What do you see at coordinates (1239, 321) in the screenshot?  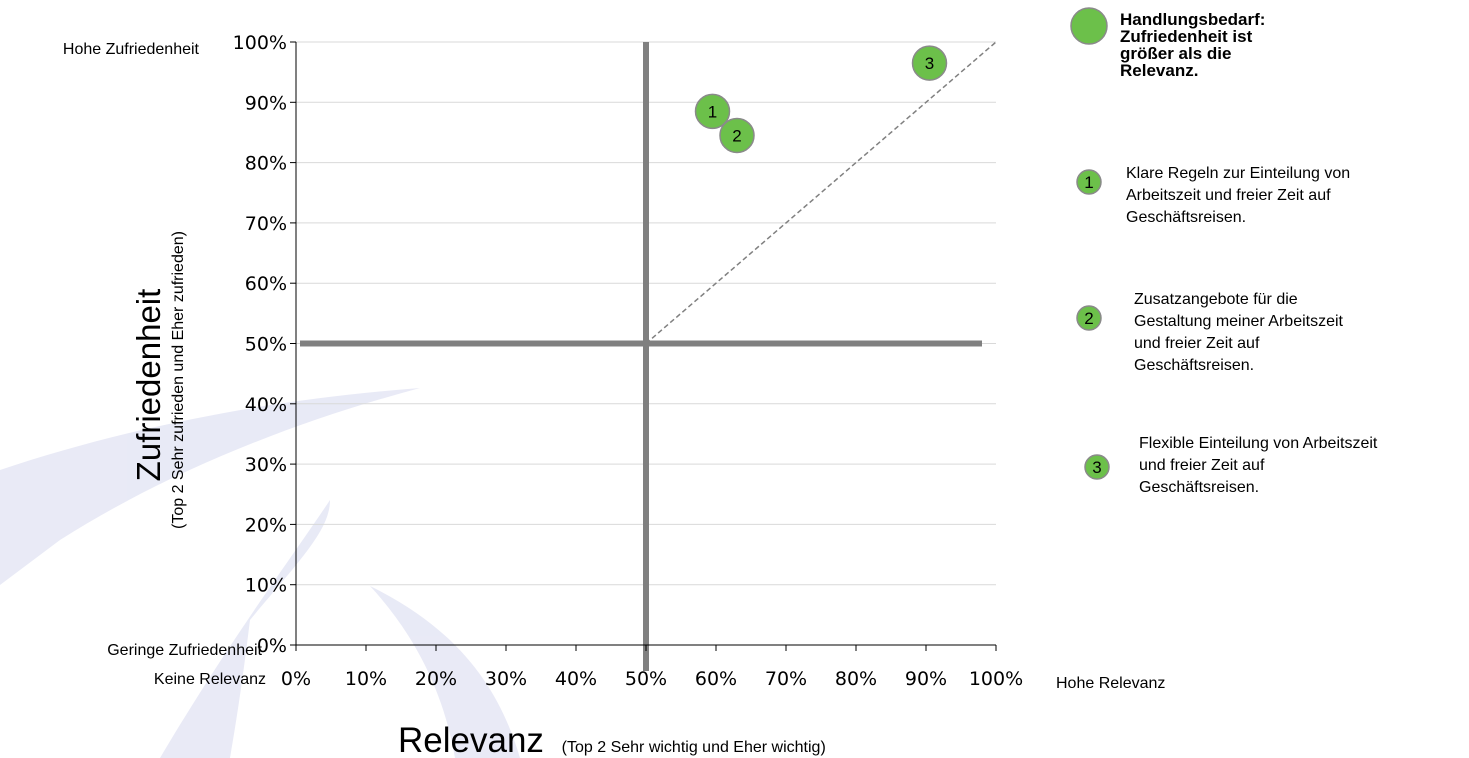 I see `legend-item-line: Gestaltung meiner Arbeitszeit` at bounding box center [1239, 321].